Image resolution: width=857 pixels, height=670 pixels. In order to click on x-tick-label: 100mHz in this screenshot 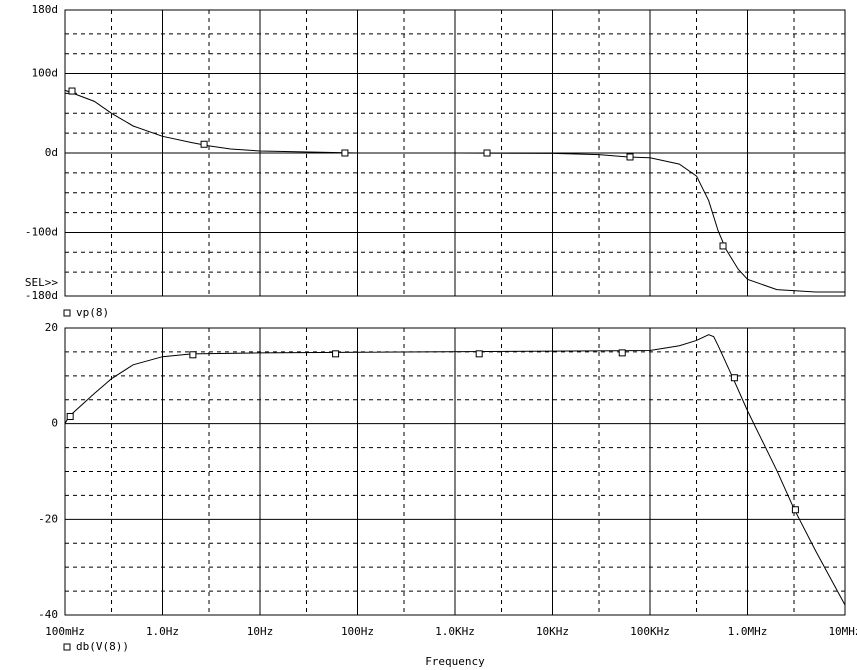, I will do `click(65, 631)`.